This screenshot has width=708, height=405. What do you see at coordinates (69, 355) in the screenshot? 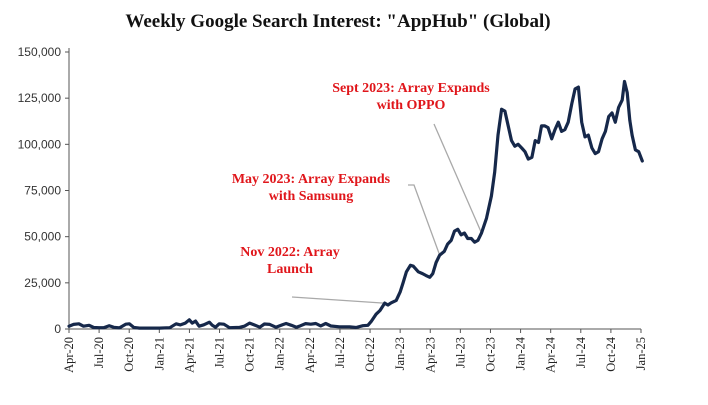
I see `x-tick-label: Apr-20` at bounding box center [69, 355].